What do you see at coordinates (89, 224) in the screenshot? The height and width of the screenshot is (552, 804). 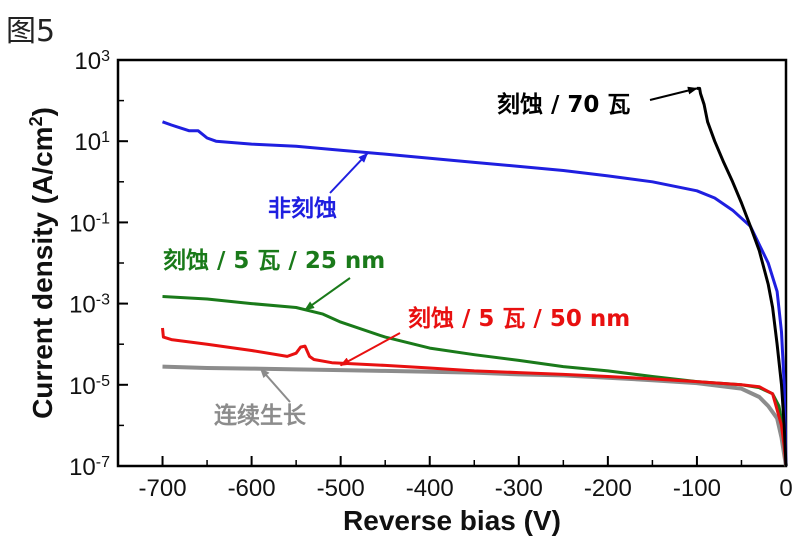 I see `y-tick-label: 10⁻¹` at bounding box center [89, 224].